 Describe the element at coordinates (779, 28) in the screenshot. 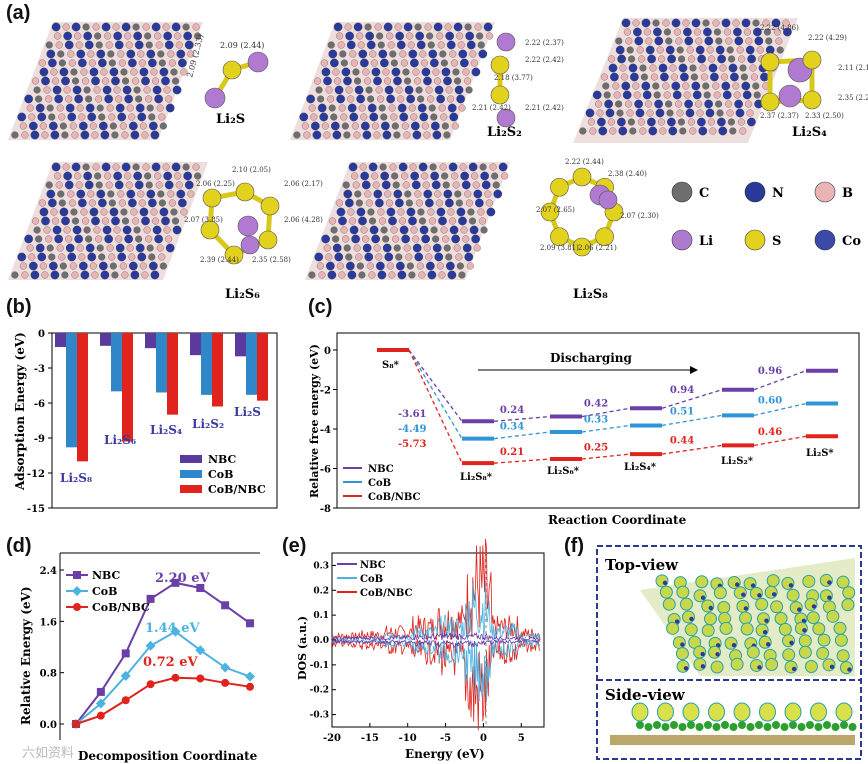

I see `bond-label: 2.22 (4.86)` at that location.